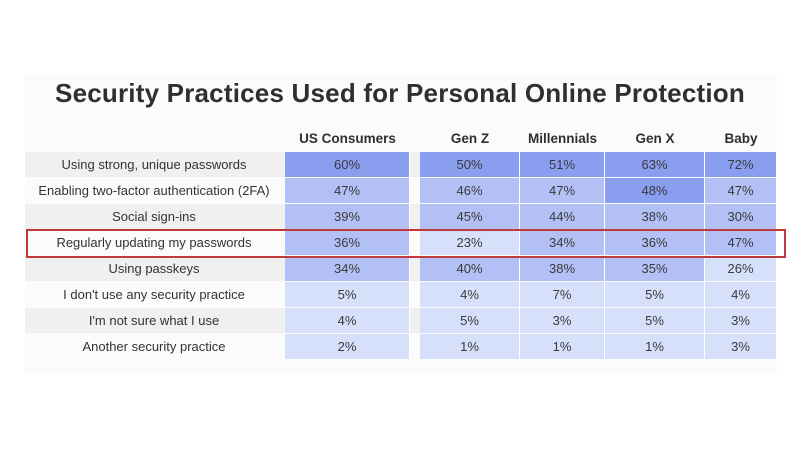 This screenshot has height=450, width=800. Describe the element at coordinates (154, 242) in the screenshot. I see `row-label: Regularly updating my passwords` at that location.